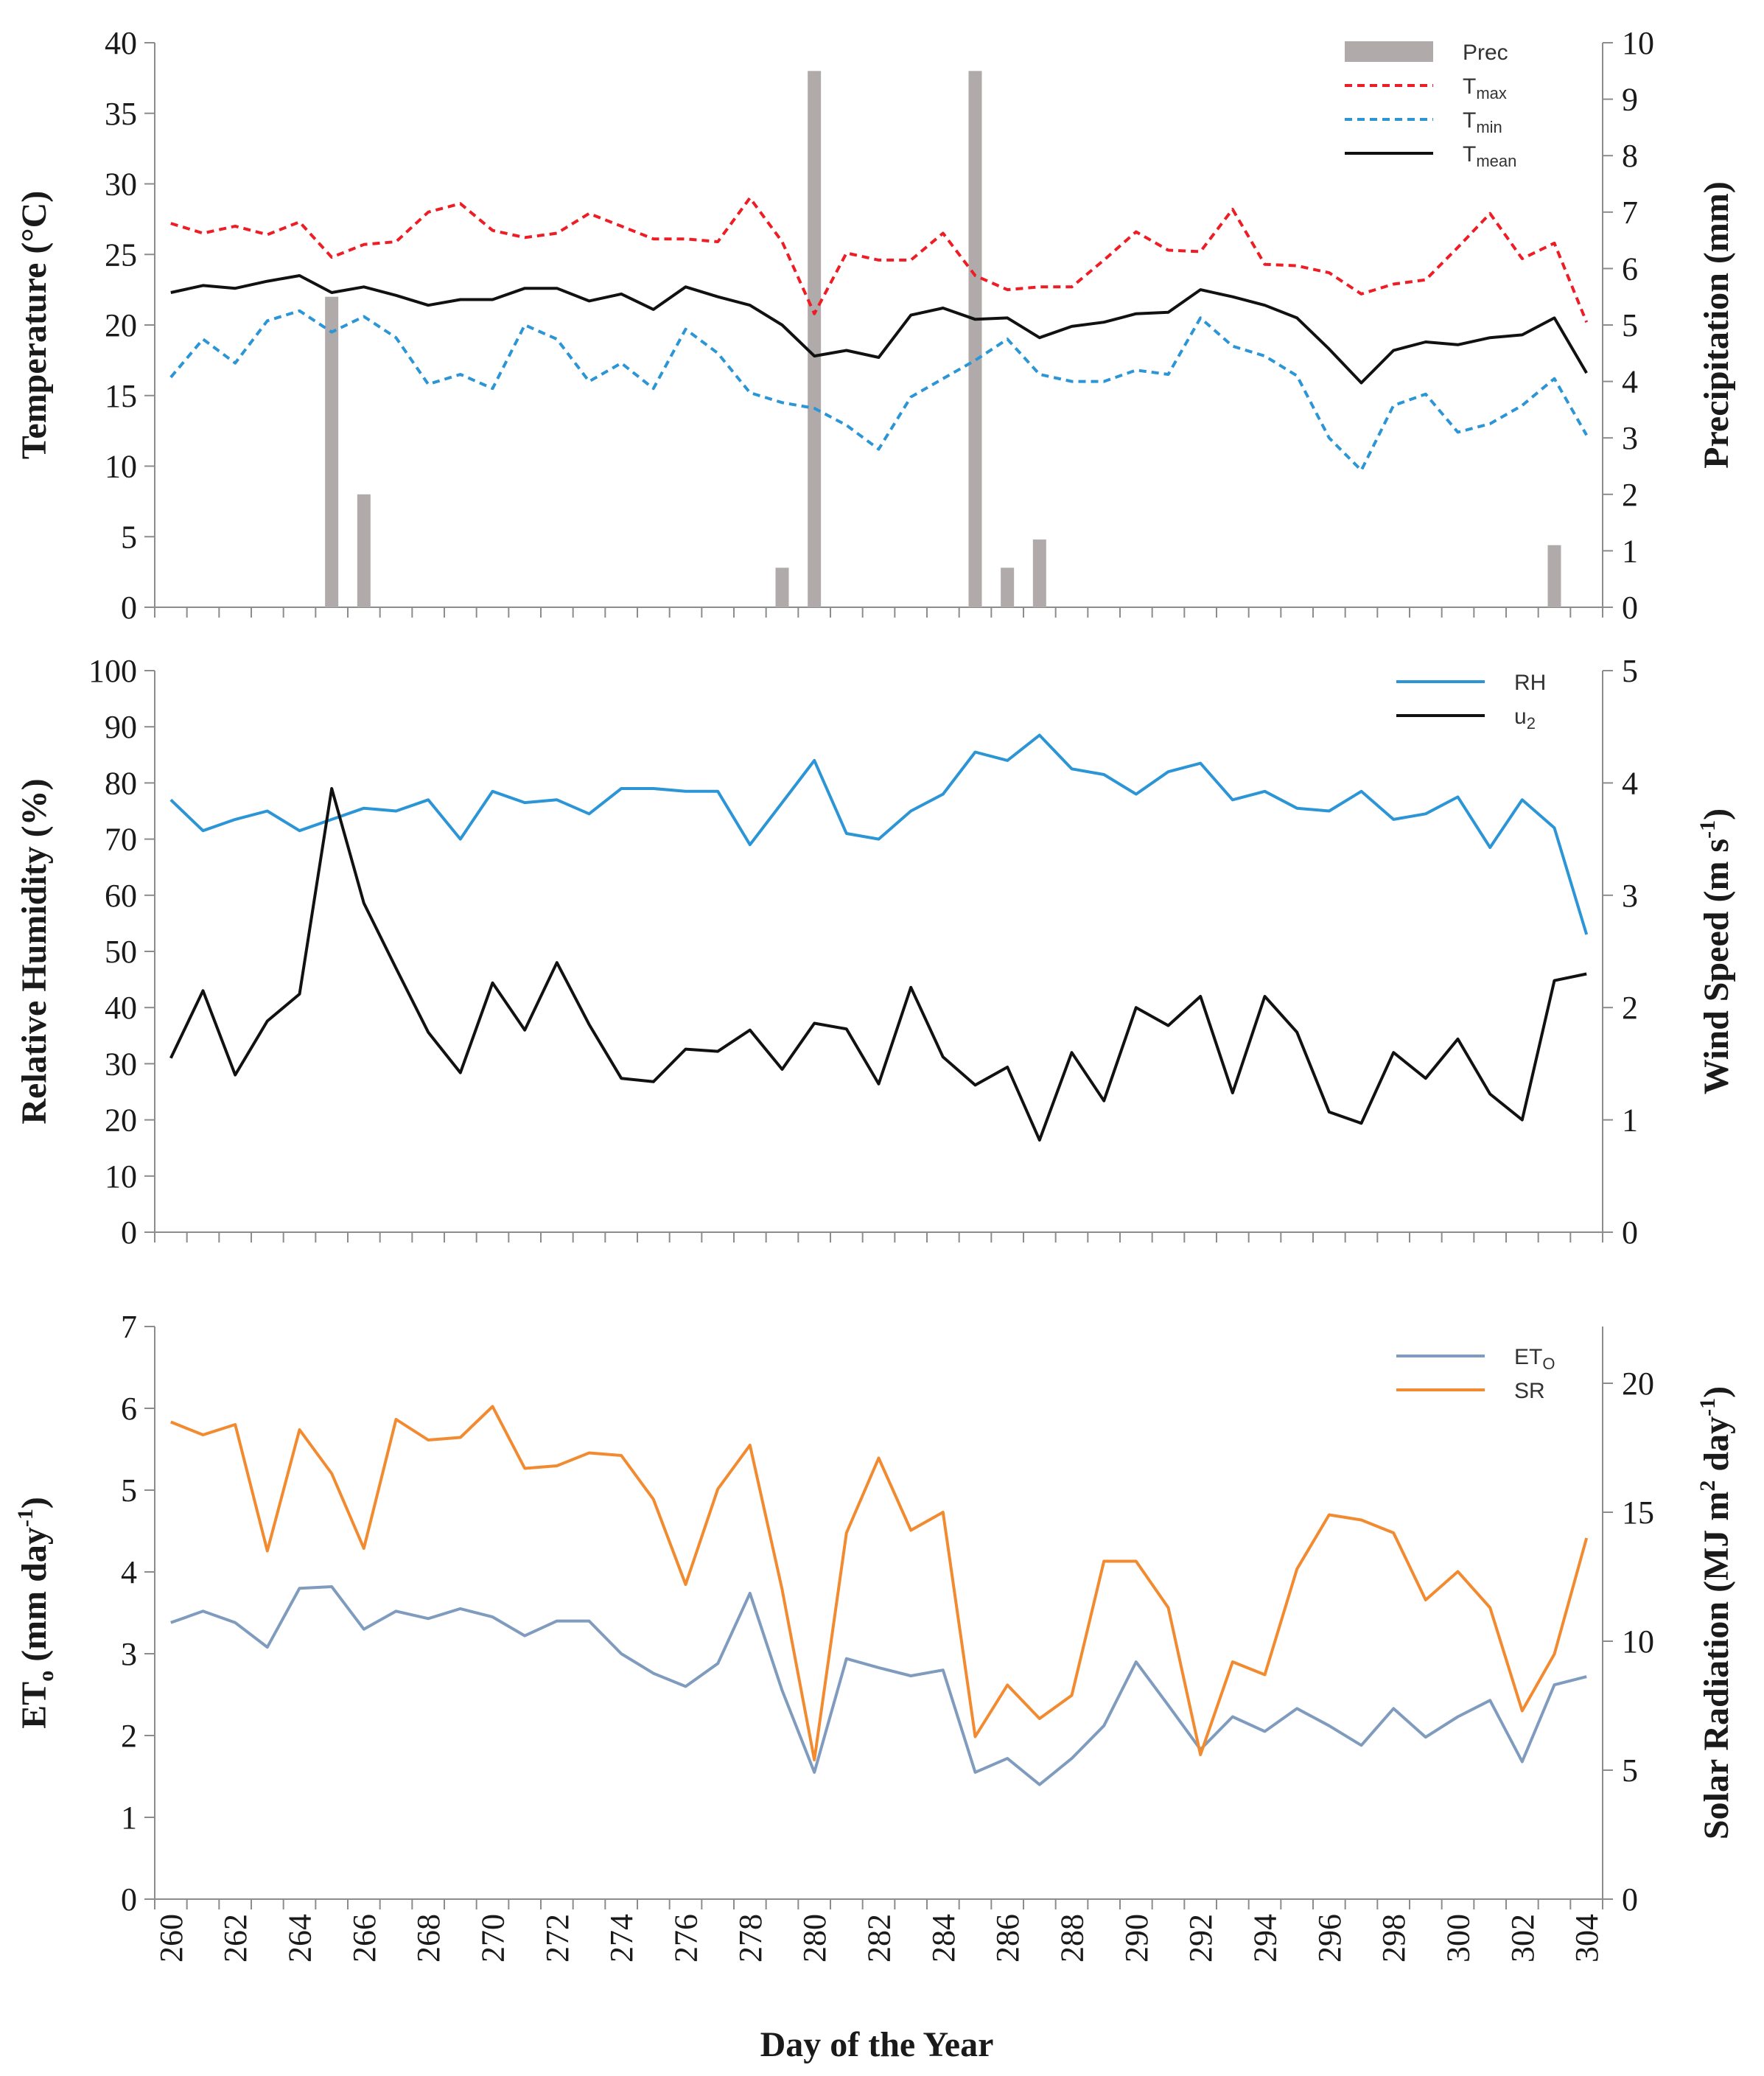  I want to click on right-axis-label: Solar Radiation (MJ m2 day-1), so click(1715, 1612).